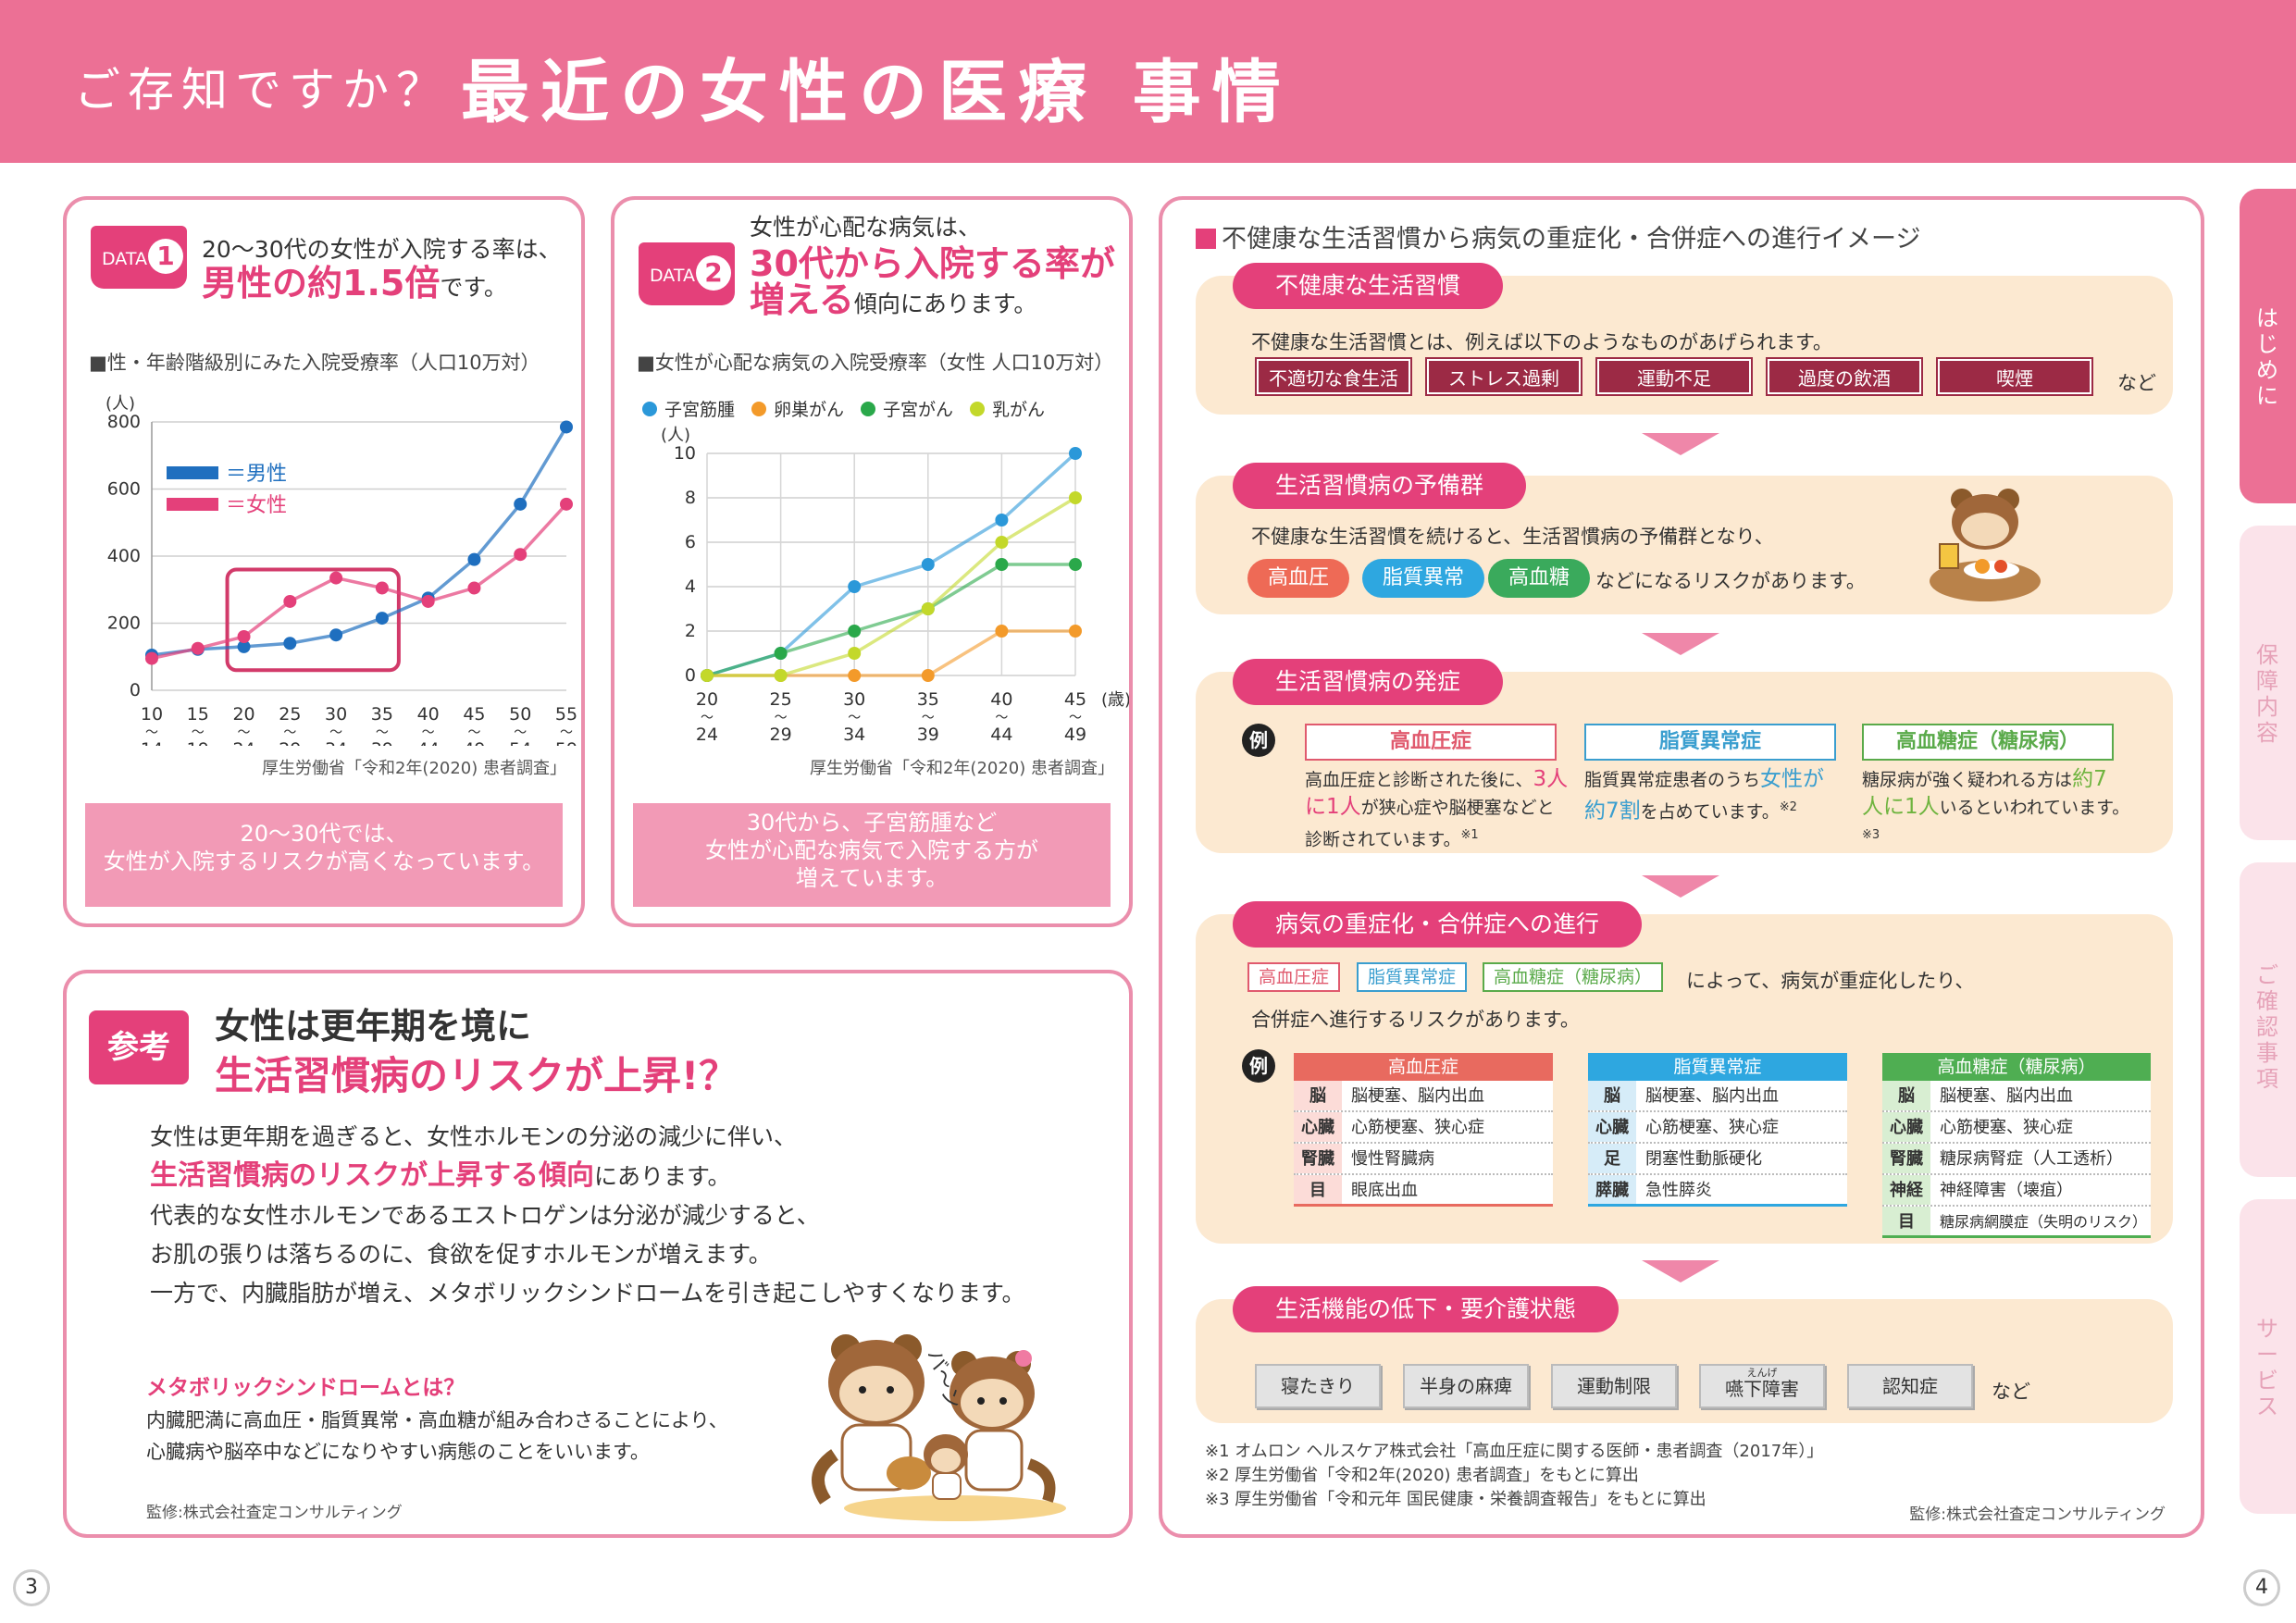  What do you see at coordinates (2262, 1587) in the screenshot?
I see `page-number-right: 4` at bounding box center [2262, 1587].